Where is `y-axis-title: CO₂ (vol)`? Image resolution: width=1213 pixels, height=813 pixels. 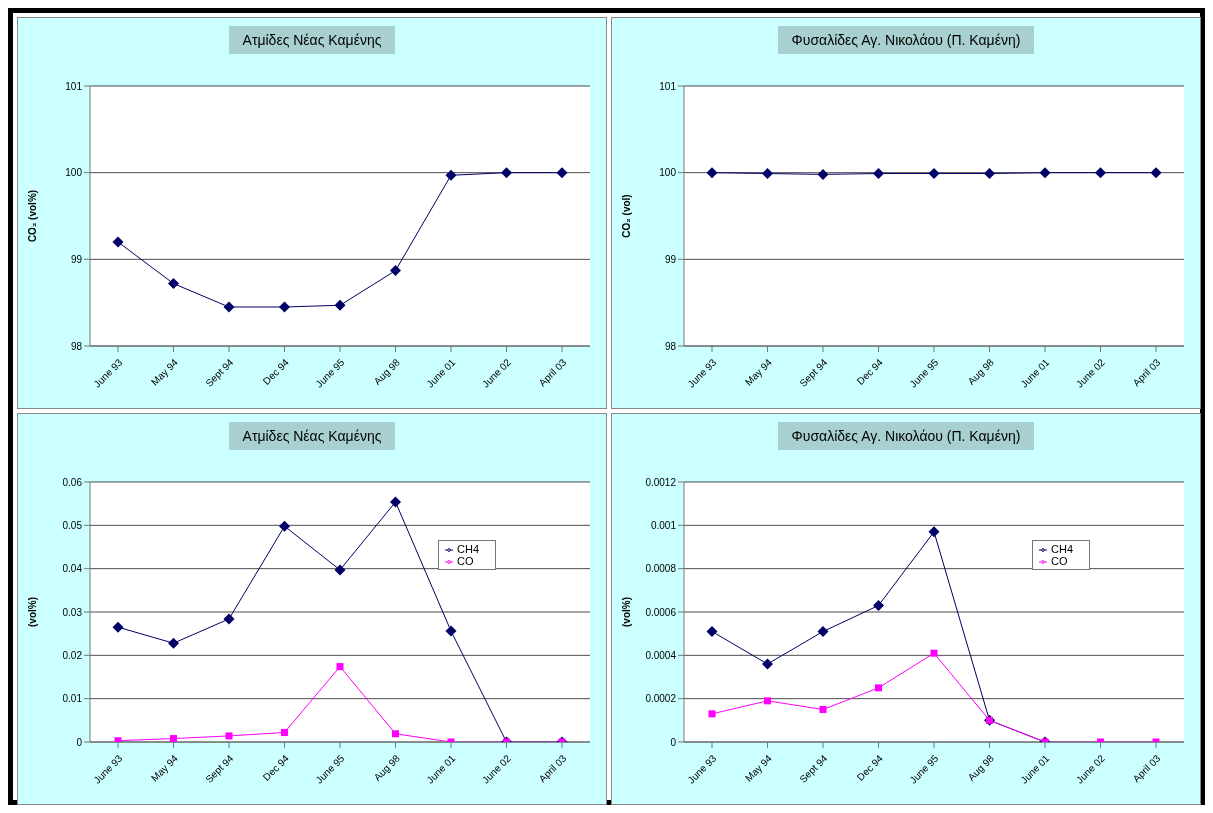
y-axis-title: CO₂ (vol) is located at coordinates (626, 216).